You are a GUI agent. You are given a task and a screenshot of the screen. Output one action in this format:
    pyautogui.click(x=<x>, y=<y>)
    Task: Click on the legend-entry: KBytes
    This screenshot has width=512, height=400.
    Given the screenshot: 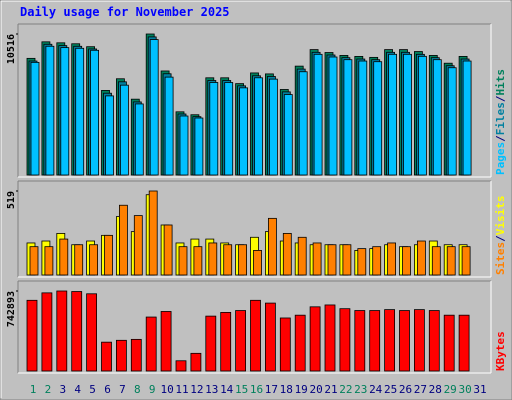 What is the action you would take?
    pyautogui.click(x=500, y=351)
    